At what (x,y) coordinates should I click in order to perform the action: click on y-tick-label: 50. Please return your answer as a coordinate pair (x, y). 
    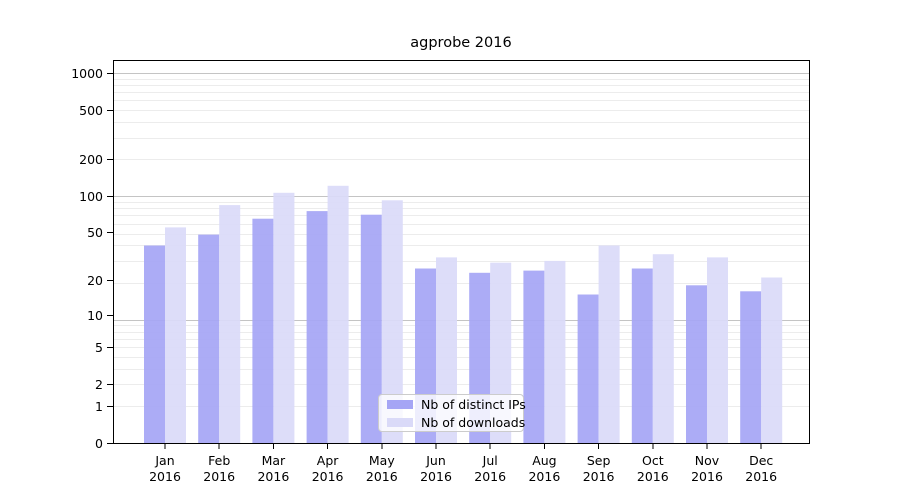
    Looking at the image, I should click on (95, 232).